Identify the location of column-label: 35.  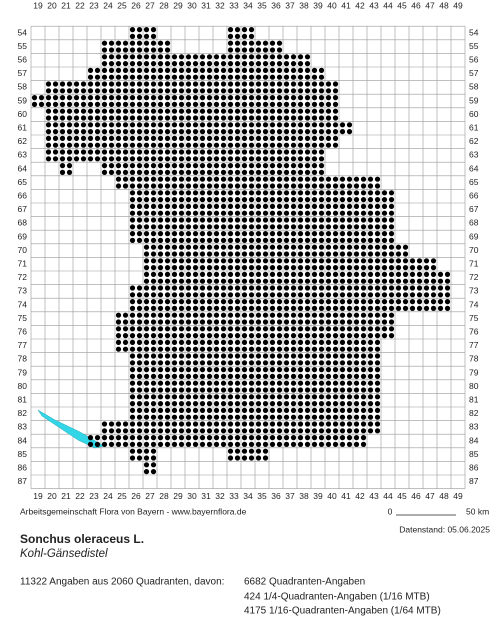
(262, 5).